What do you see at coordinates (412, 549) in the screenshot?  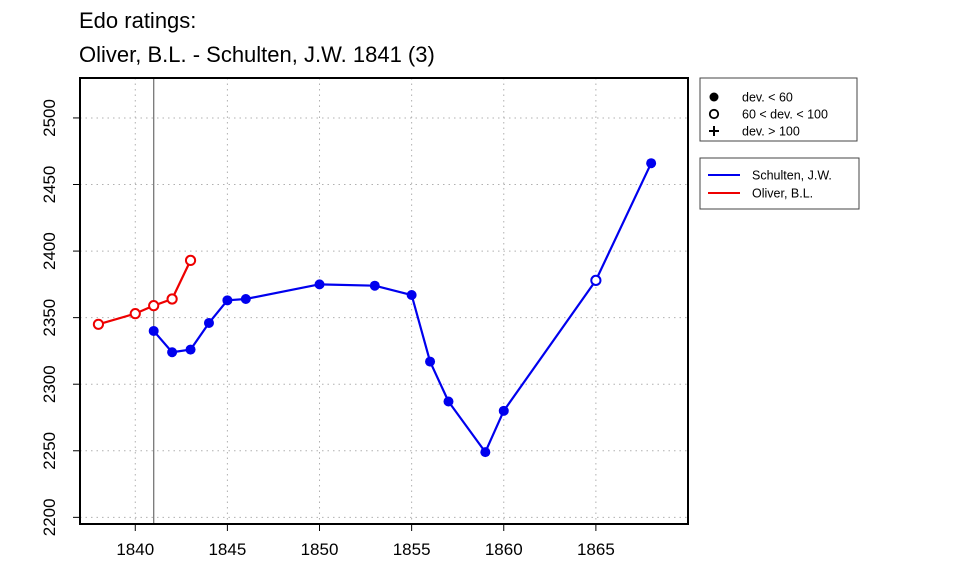 I see `x-tick-label: 1855` at bounding box center [412, 549].